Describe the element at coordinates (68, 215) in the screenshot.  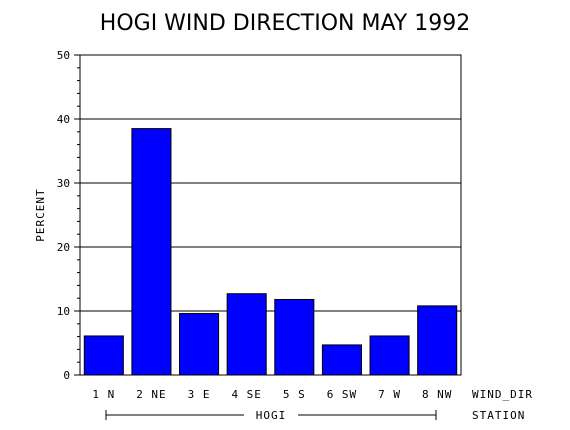
I see `y-axis: 0 10 20 30 40 50` at that location.